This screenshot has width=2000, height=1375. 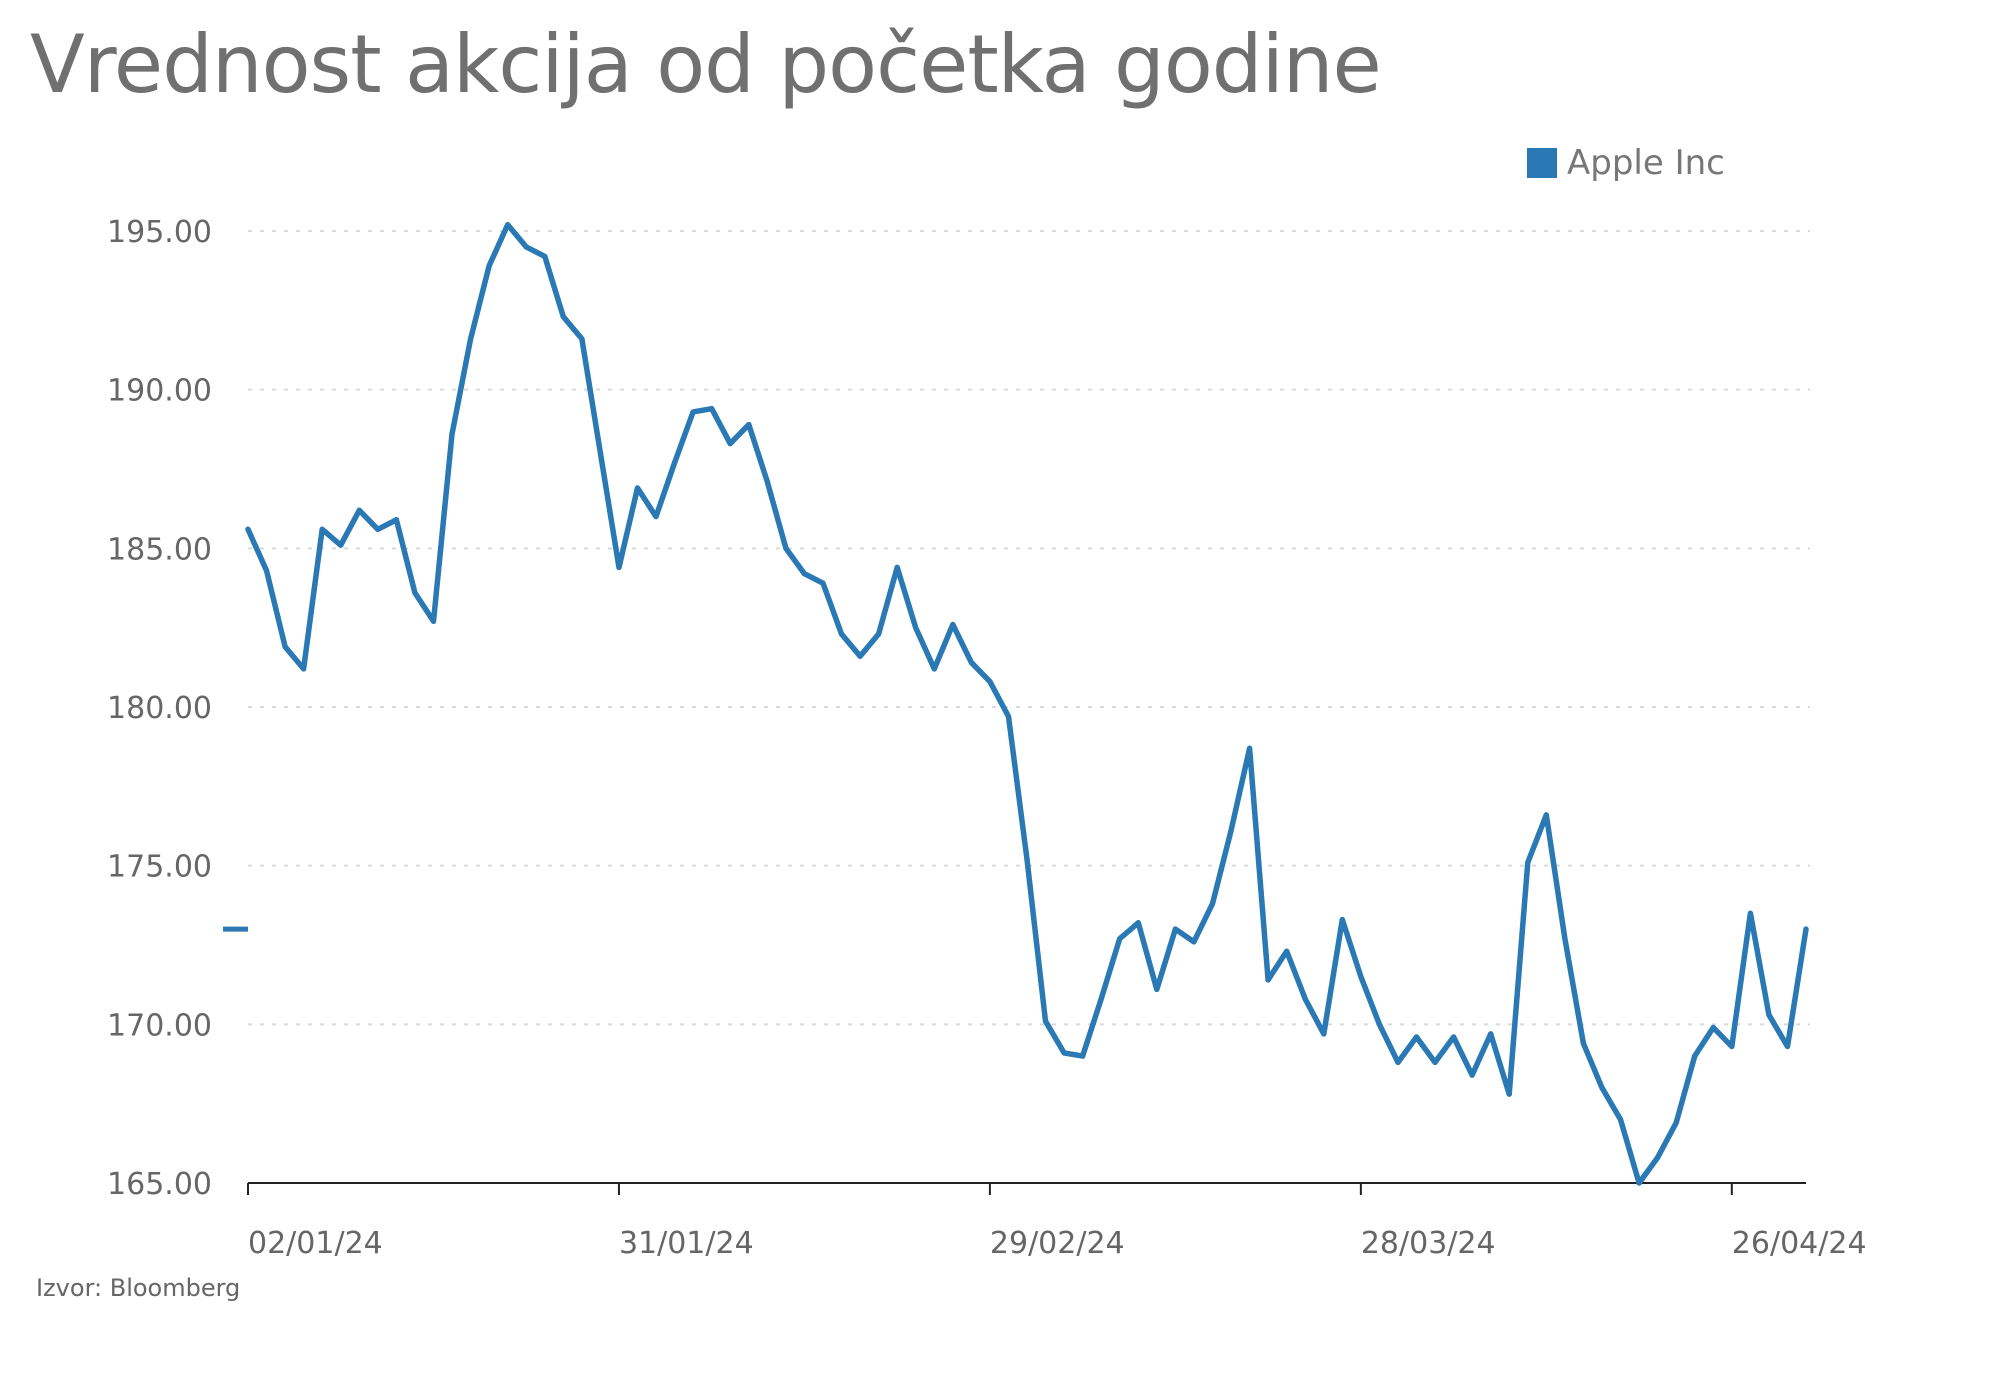 I want to click on x-tick-label: 26/04/24, so click(x=1799, y=1243).